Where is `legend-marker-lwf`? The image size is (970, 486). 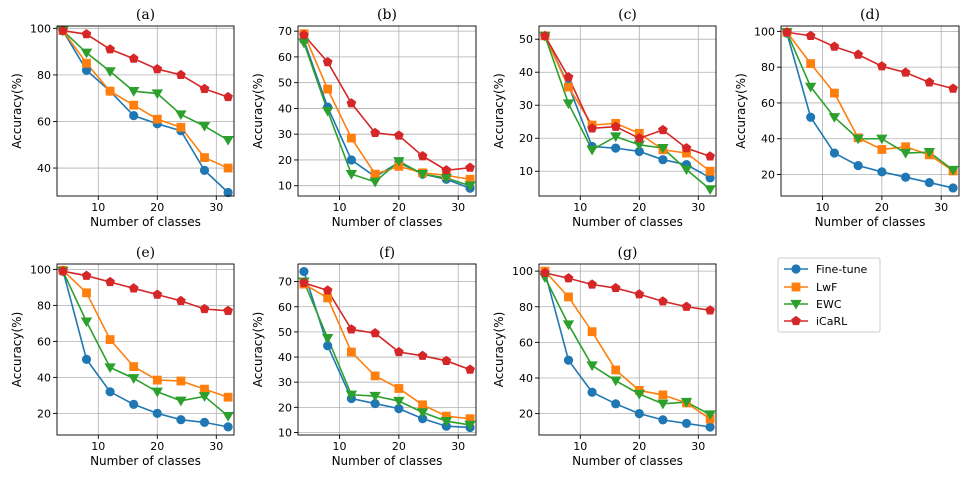 legend-marker-lwf is located at coordinates (796, 287).